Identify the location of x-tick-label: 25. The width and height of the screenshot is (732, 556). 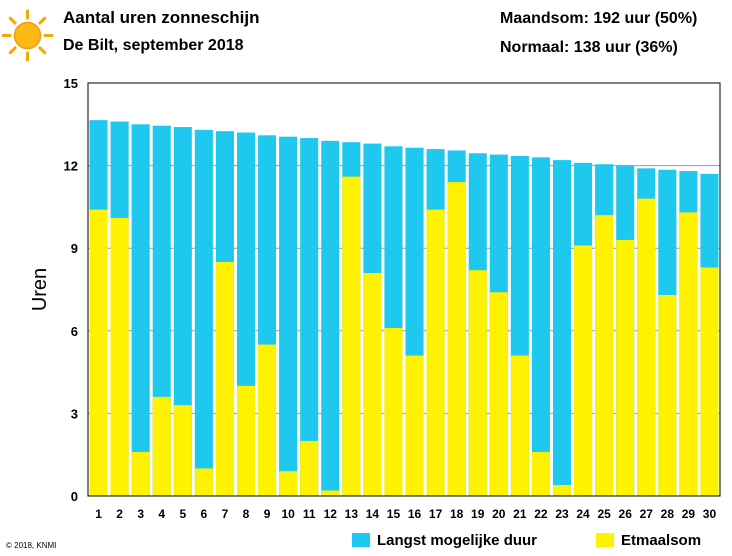
(604, 514).